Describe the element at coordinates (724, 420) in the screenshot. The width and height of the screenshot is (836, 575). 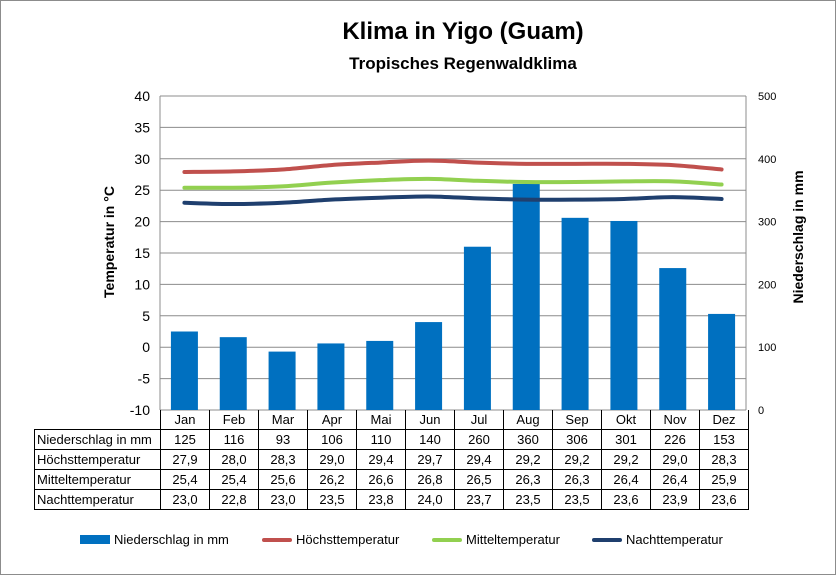
I see `month-label: Dez` at that location.